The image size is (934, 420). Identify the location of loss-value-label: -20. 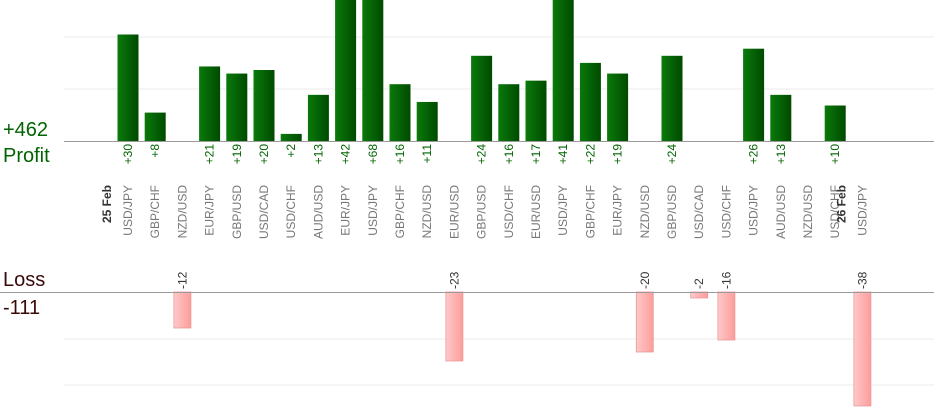
(645, 280).